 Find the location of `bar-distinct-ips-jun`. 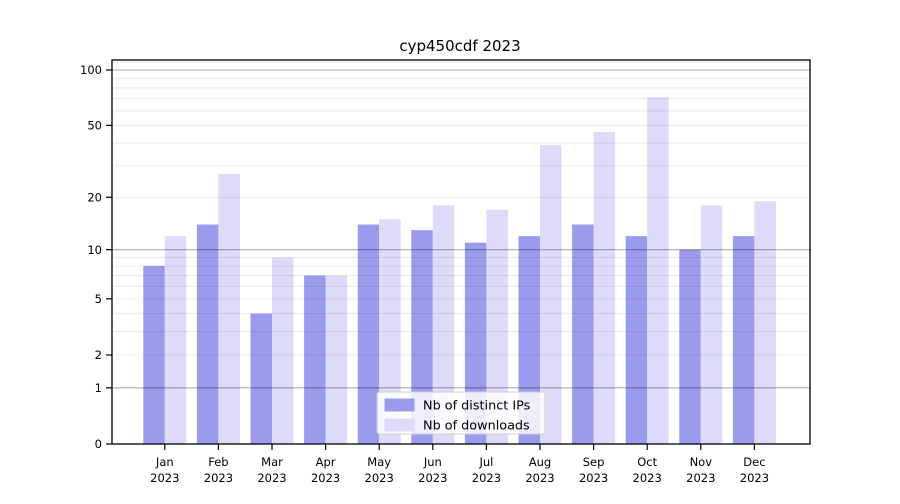

bar-distinct-ips-jun is located at coordinates (422, 337).